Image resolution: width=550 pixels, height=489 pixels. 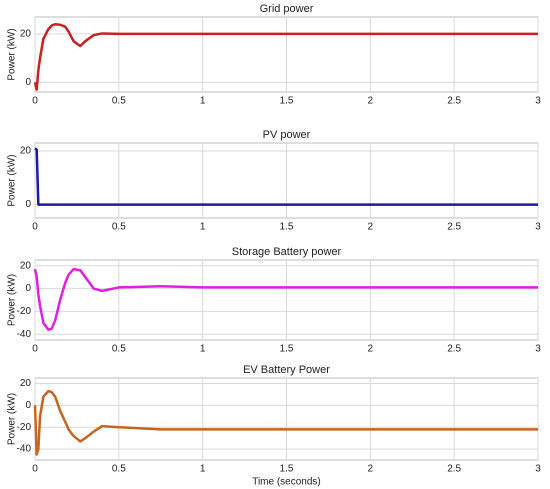 What do you see at coordinates (287, 252) in the screenshot?
I see `chart-title: Storage Battery power` at bounding box center [287, 252].